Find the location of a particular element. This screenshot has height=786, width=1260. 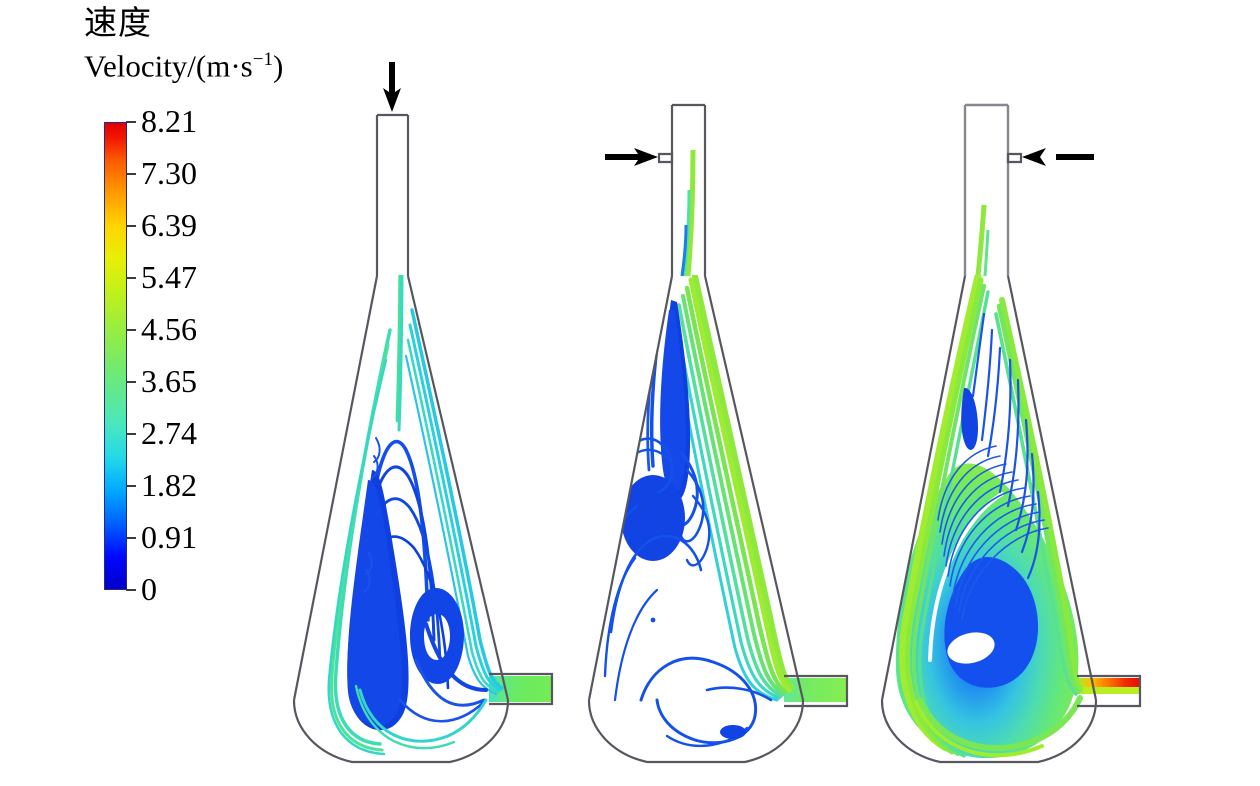

legend-title-suffix: ) is located at coordinates (278, 66).